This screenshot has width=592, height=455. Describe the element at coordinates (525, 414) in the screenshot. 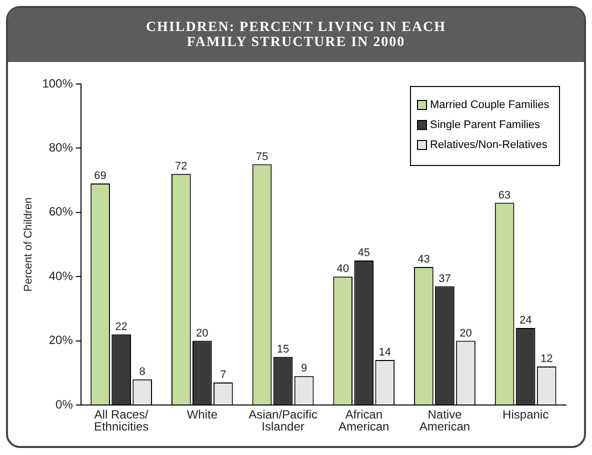

I see `x-tick-label: Hispanic` at that location.